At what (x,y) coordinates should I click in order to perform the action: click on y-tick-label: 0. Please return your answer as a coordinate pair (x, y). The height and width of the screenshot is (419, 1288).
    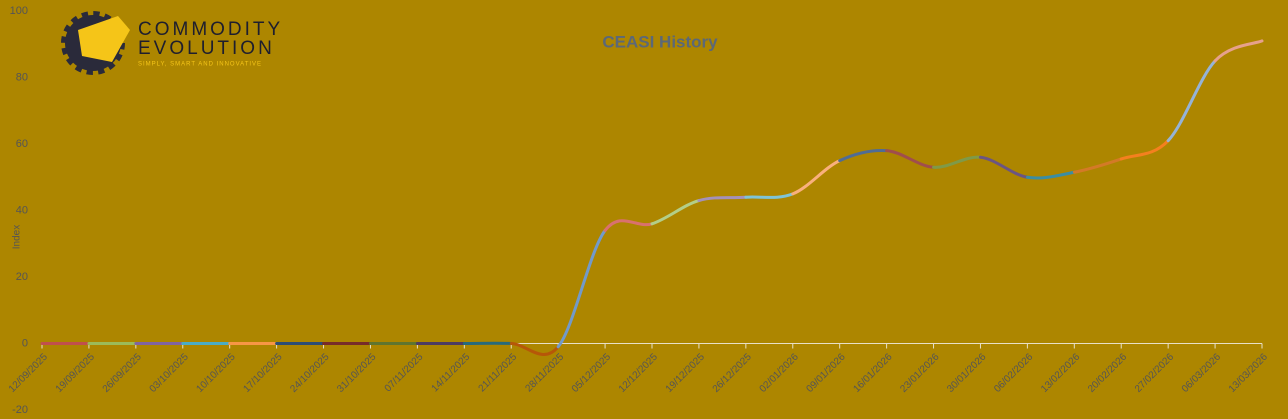
    Looking at the image, I should click on (25, 343).